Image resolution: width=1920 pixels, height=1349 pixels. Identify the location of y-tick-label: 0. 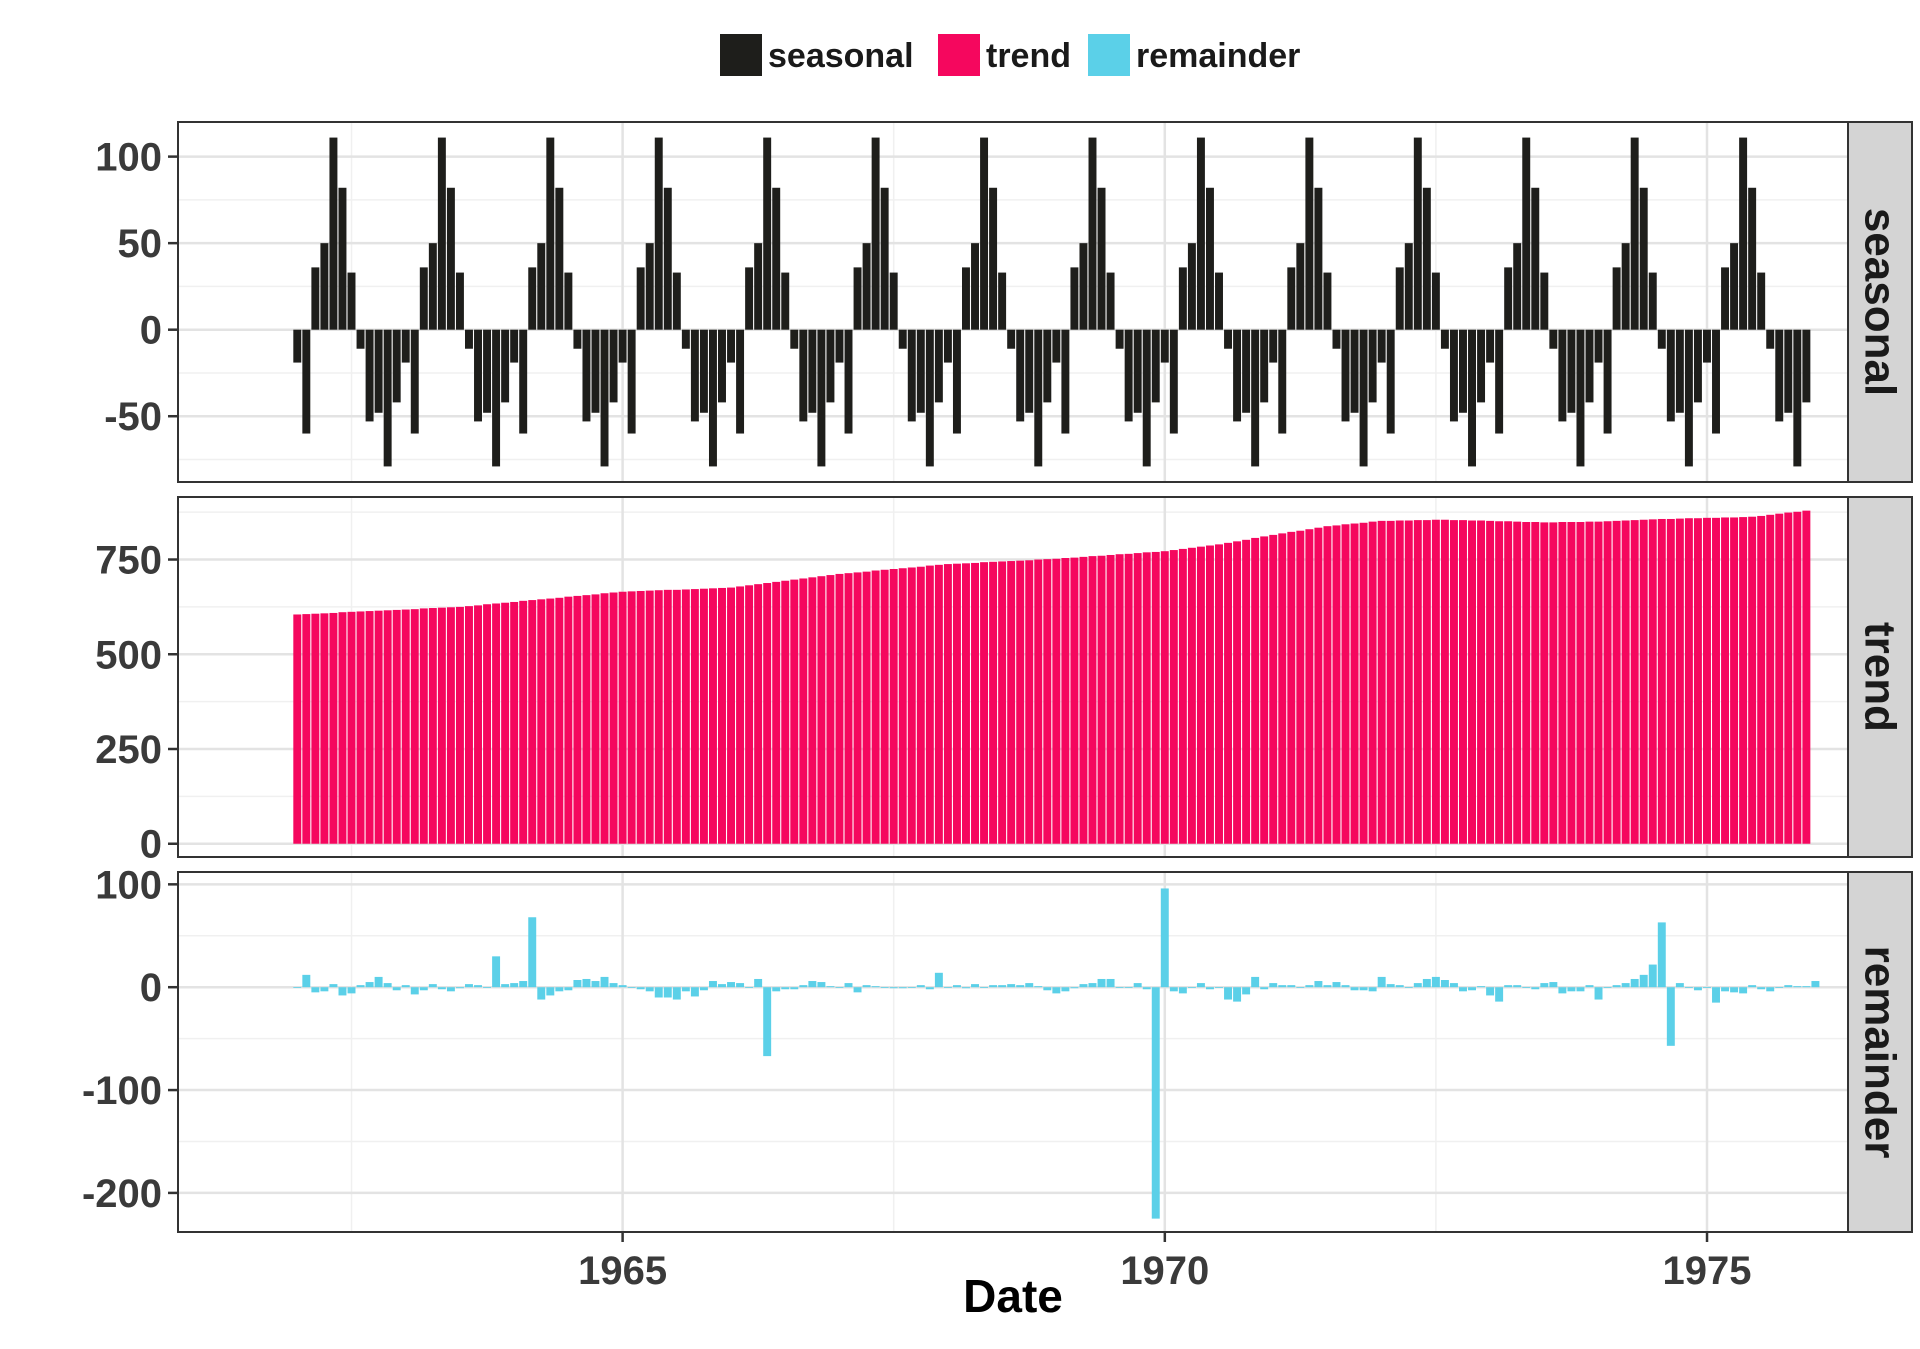
(151, 331).